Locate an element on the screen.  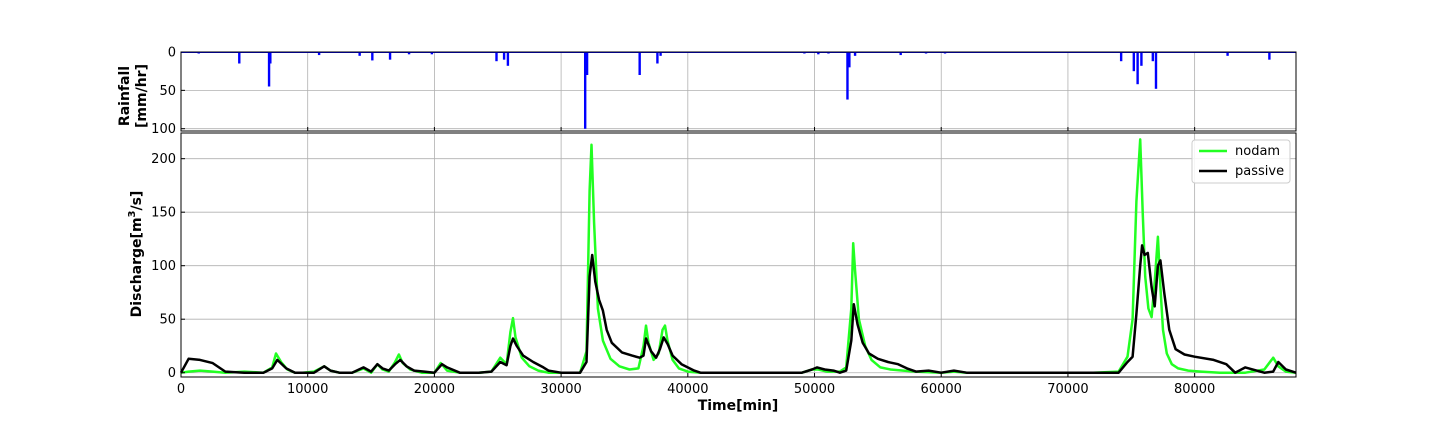
rainfall-ytick-label: 100 is located at coordinates (163, 129).